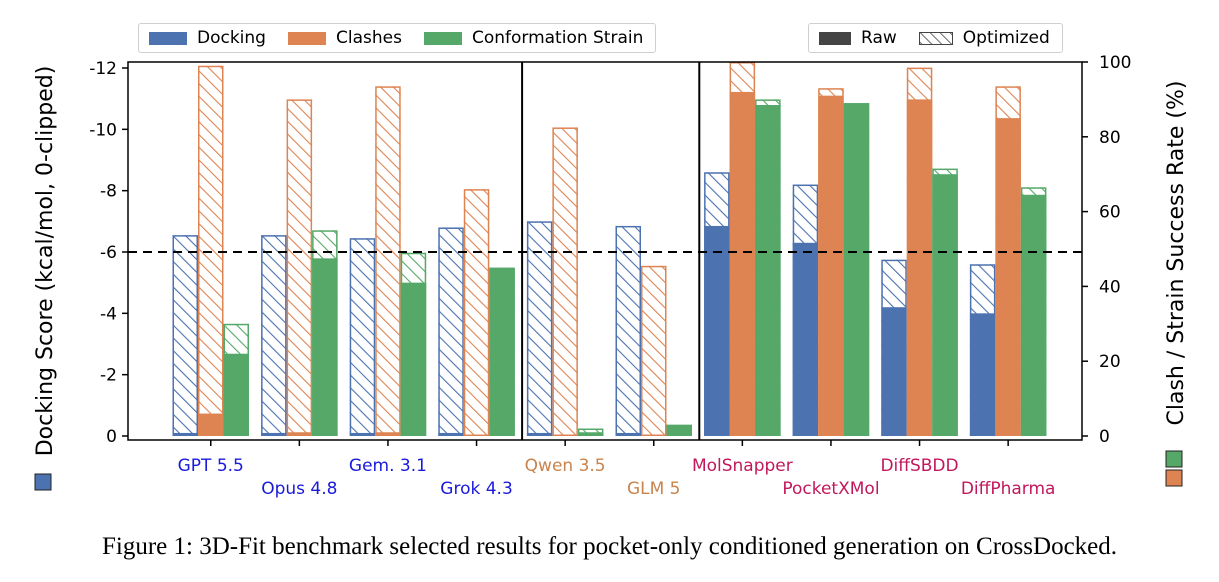  I want to click on left-tick-label: -2, so click(108, 376).